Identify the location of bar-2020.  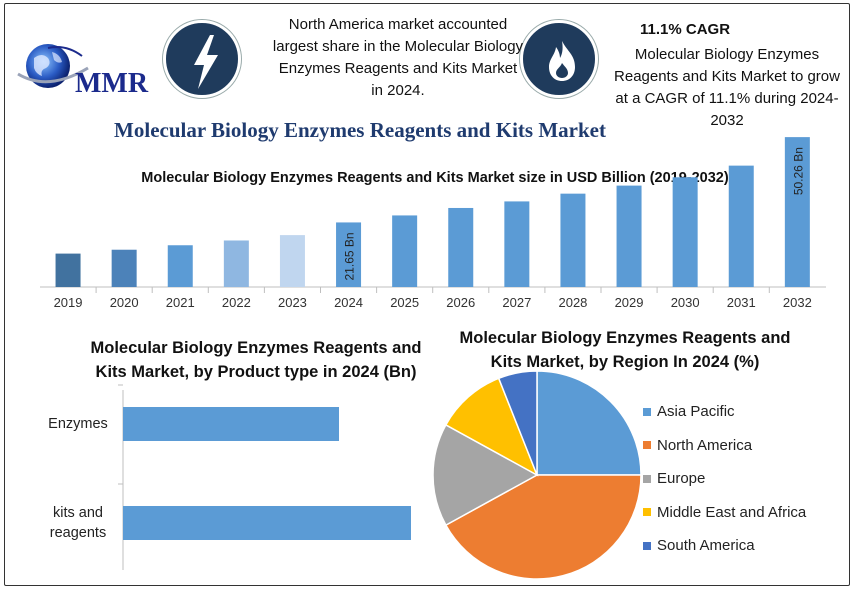
(124, 268).